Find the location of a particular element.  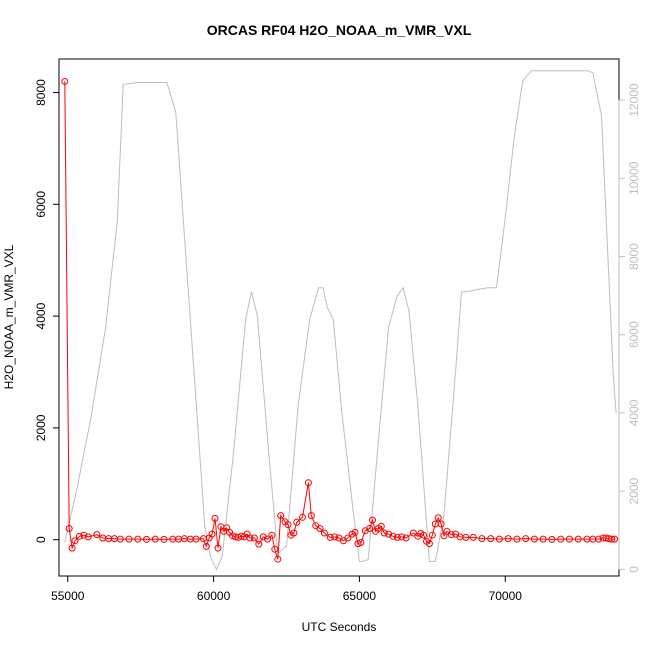

y-tick-label: 8000 is located at coordinates (41, 92).